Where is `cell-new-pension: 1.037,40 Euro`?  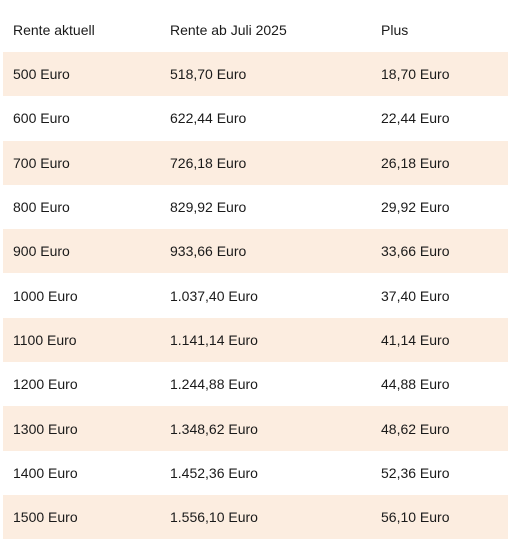
cell-new-pension: 1.037,40 Euro is located at coordinates (214, 295).